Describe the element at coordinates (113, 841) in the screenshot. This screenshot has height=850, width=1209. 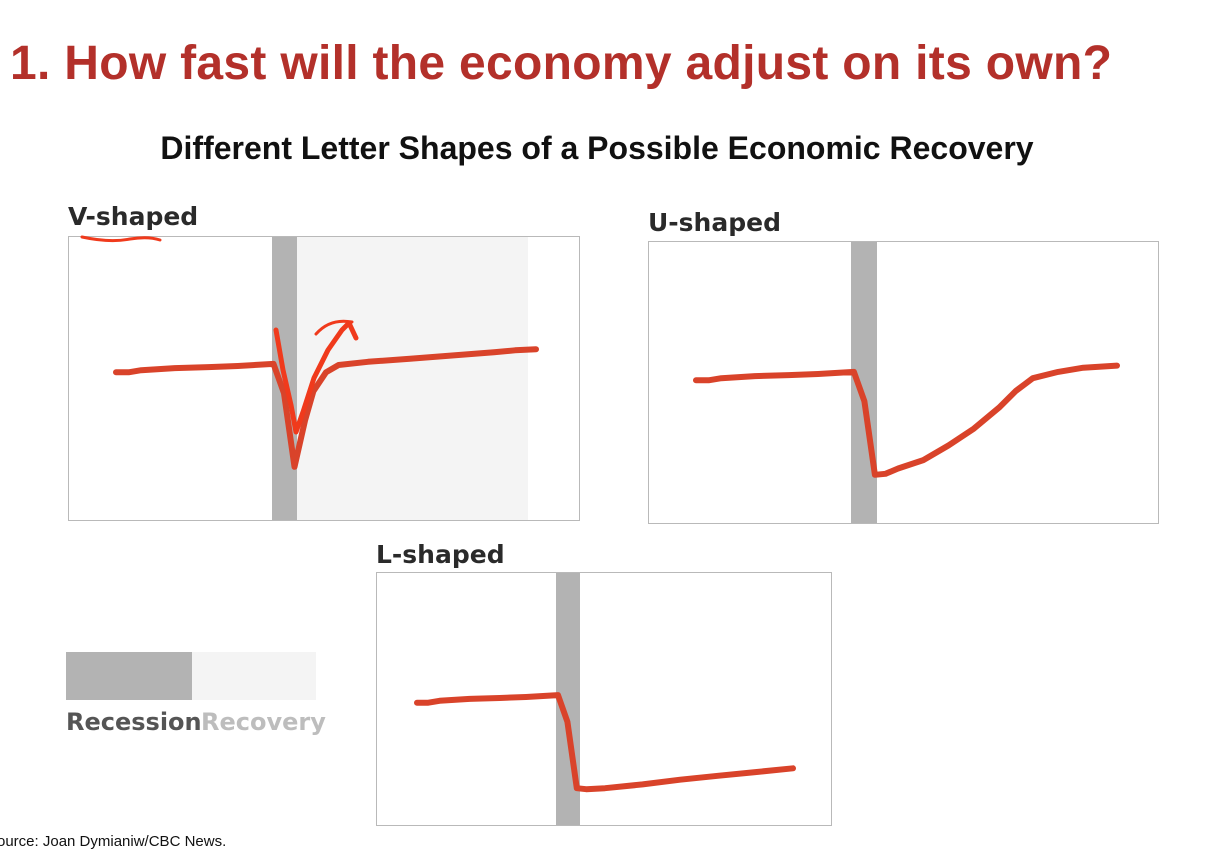
I see `source-note: ource: Joan Dymianiw/CBC News.` at that location.